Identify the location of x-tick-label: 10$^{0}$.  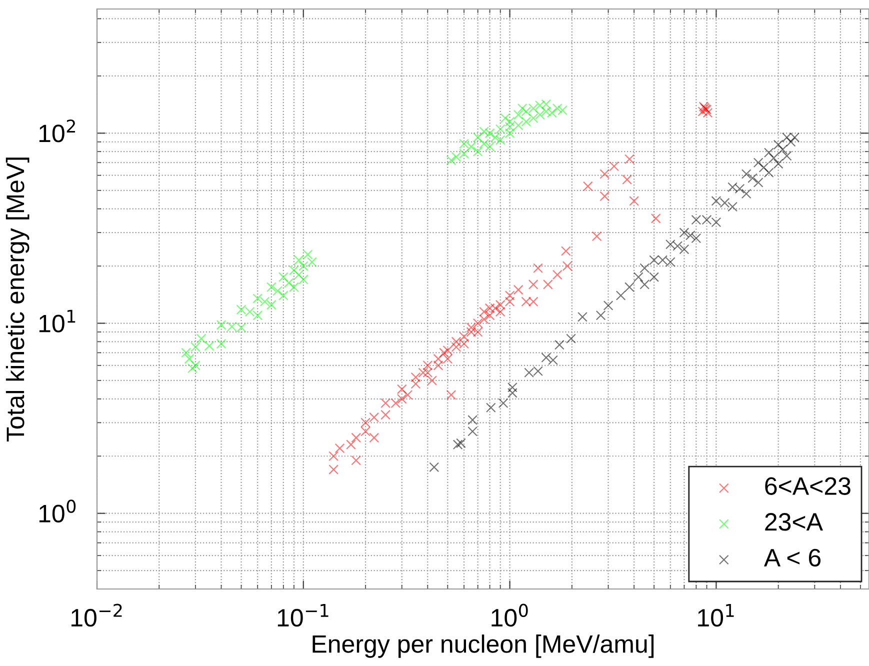
(510, 615).